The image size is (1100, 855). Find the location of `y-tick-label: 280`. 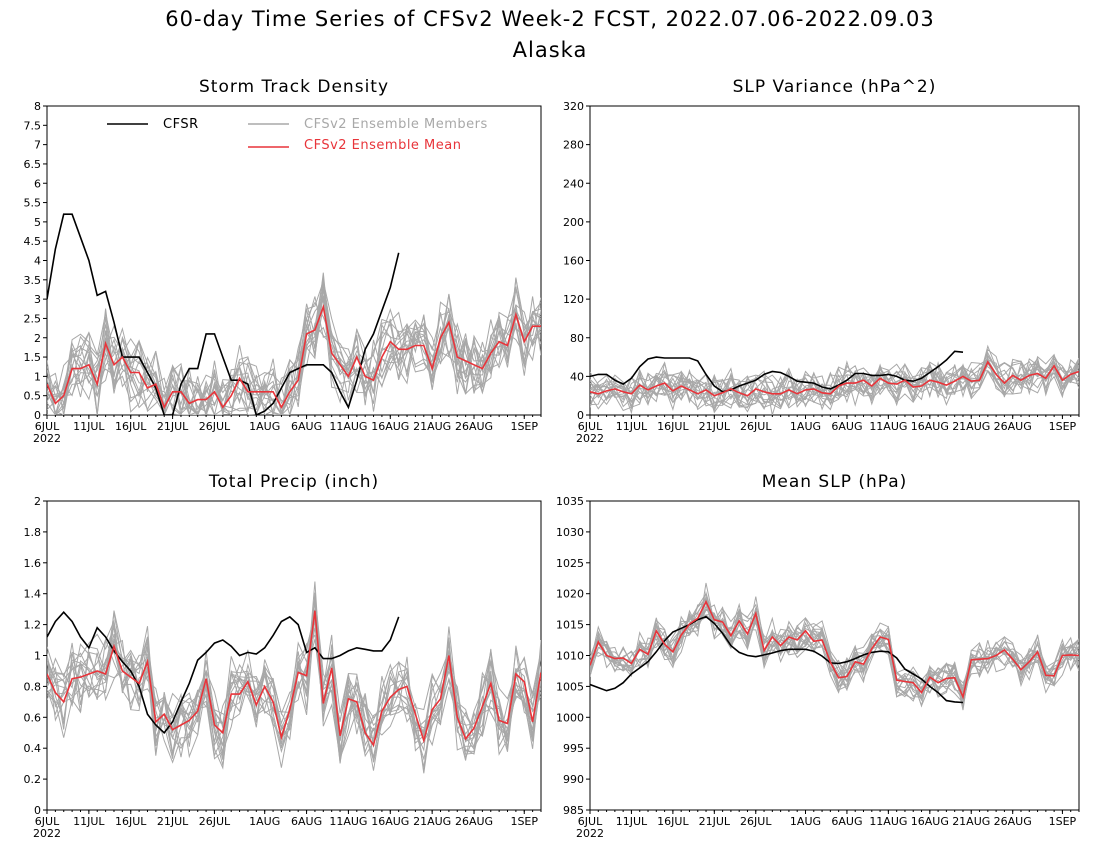

y-tick-label: 280 is located at coordinates (573, 145).